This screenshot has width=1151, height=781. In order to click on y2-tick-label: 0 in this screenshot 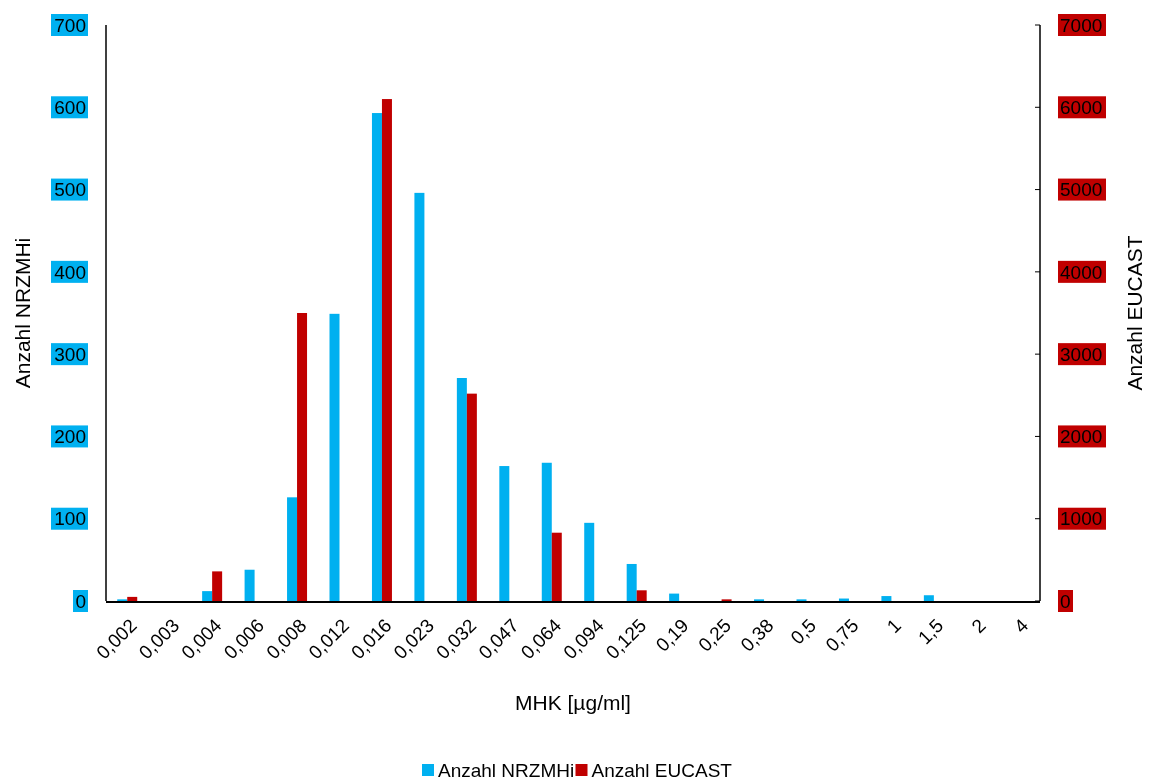, I will do `click(1065, 601)`.